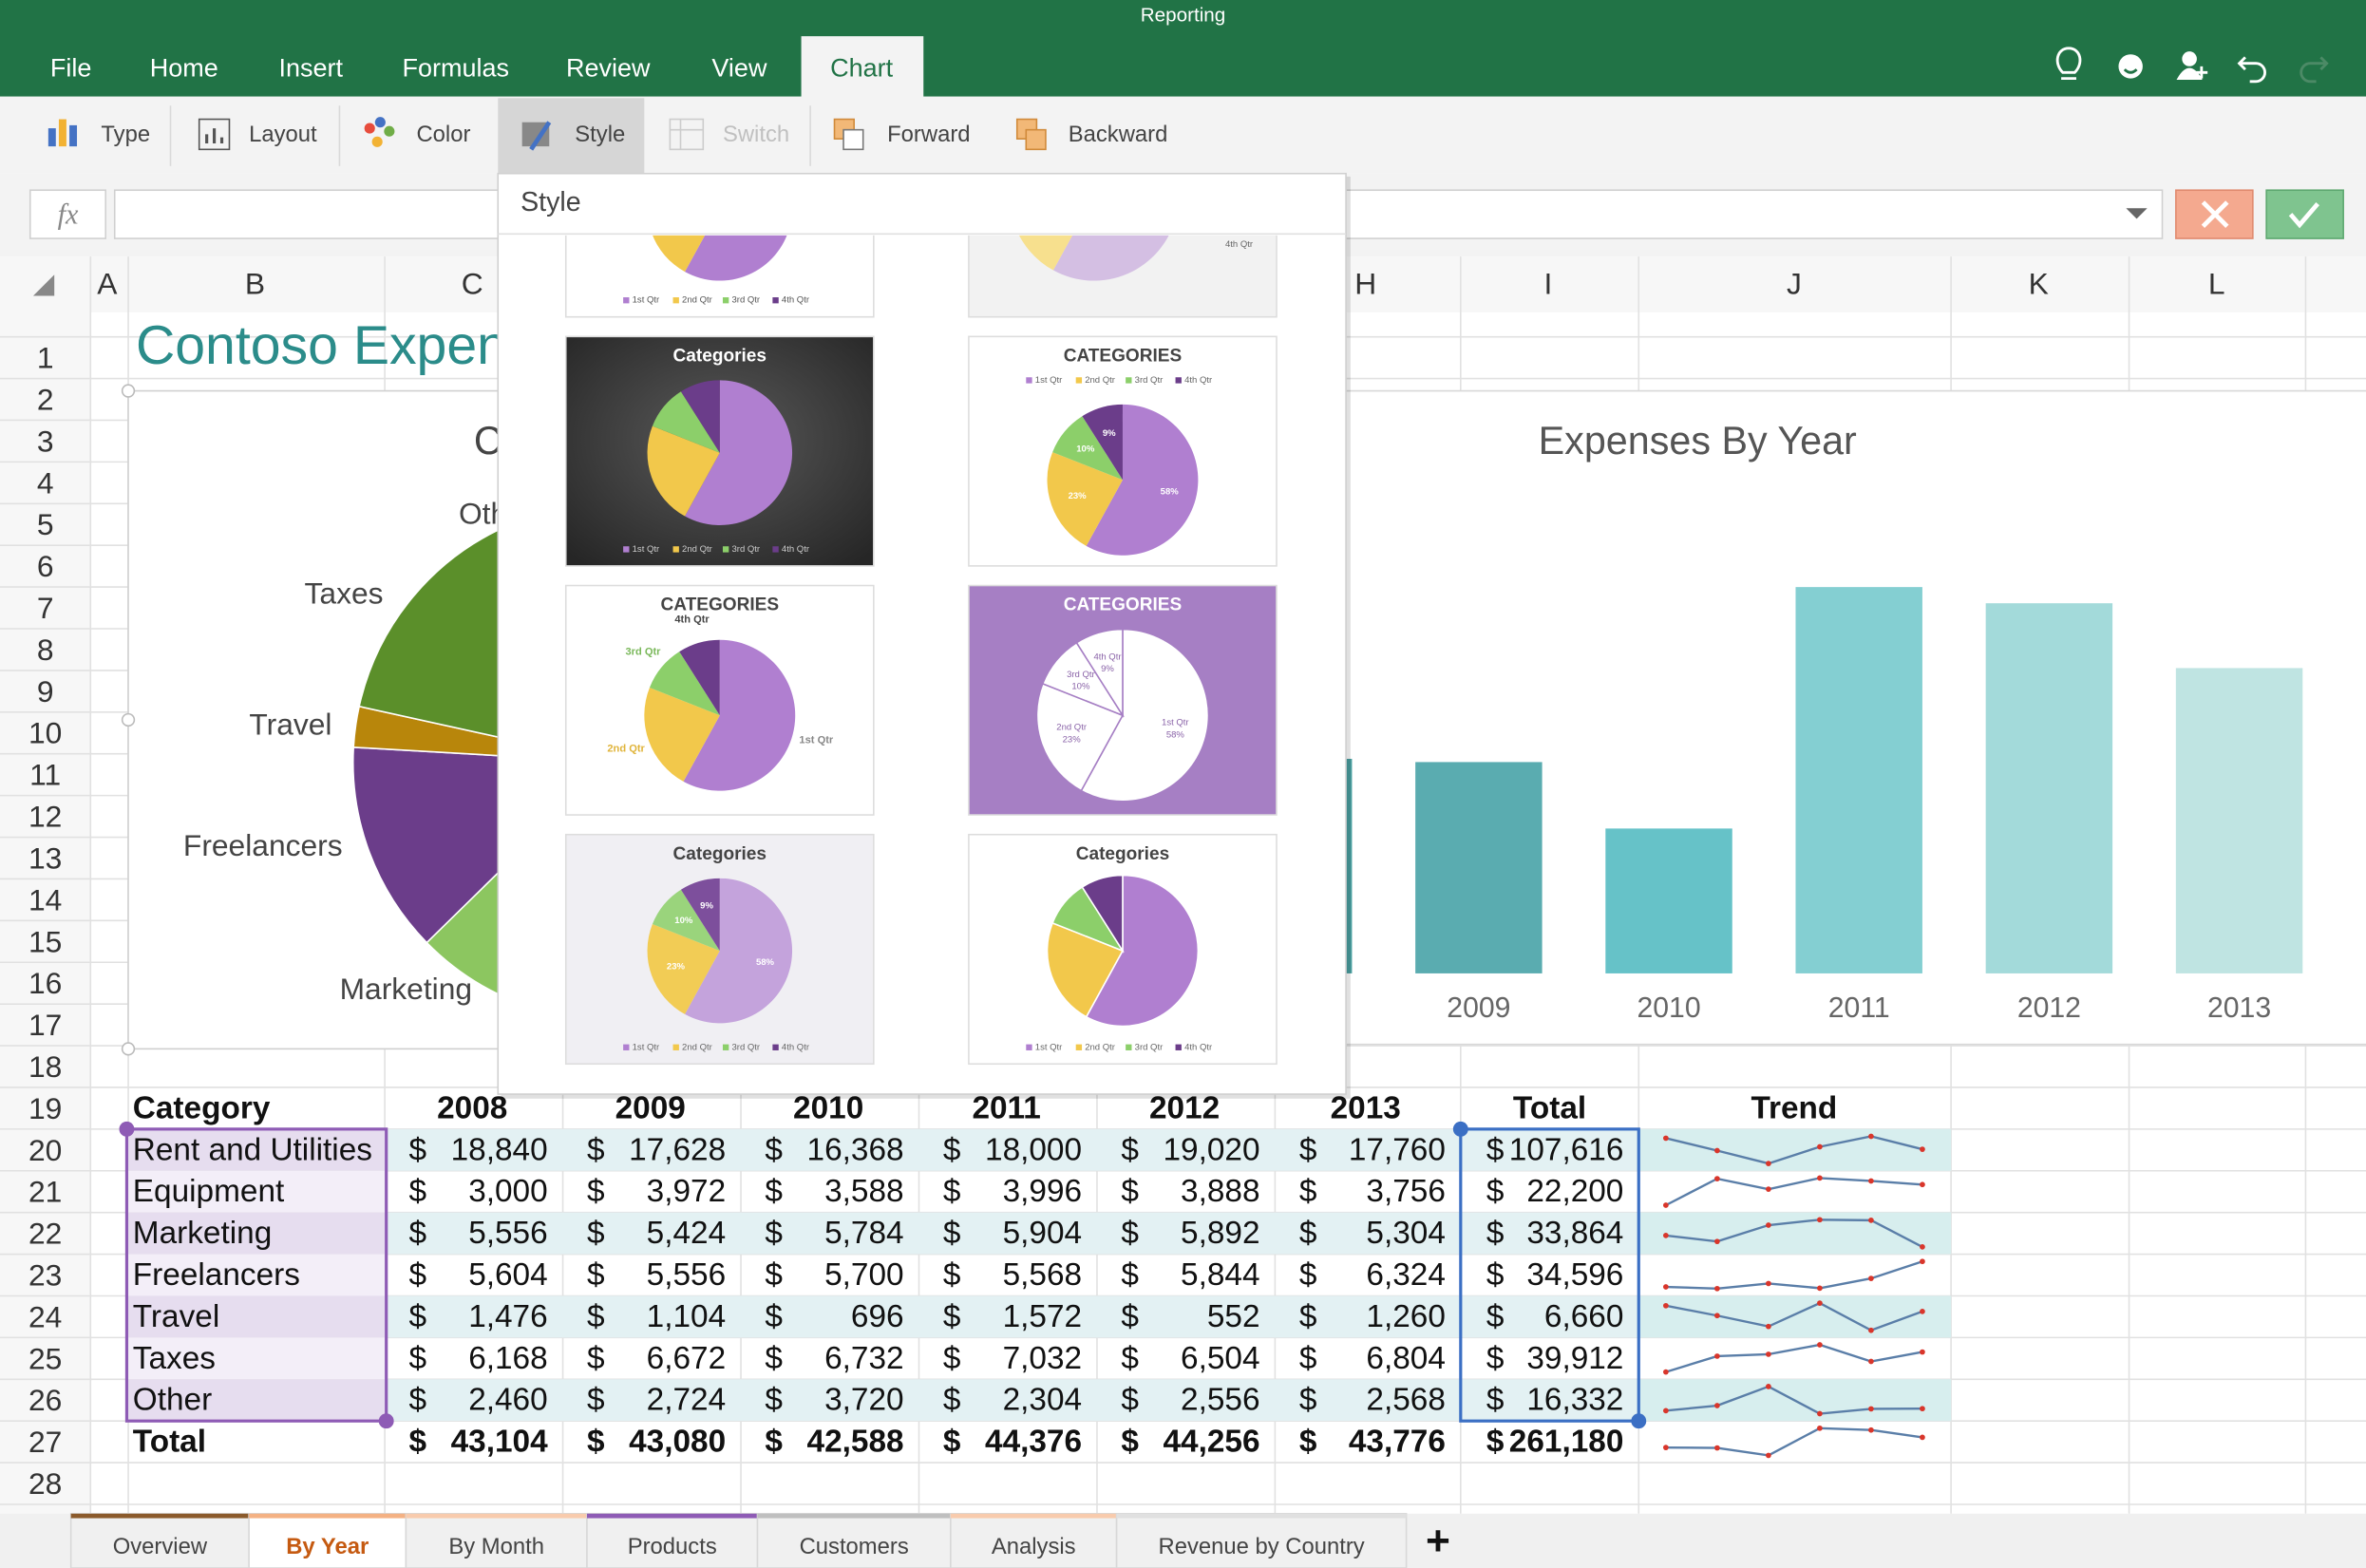  I want to click on menu-tab: Formulas, so click(456, 68).